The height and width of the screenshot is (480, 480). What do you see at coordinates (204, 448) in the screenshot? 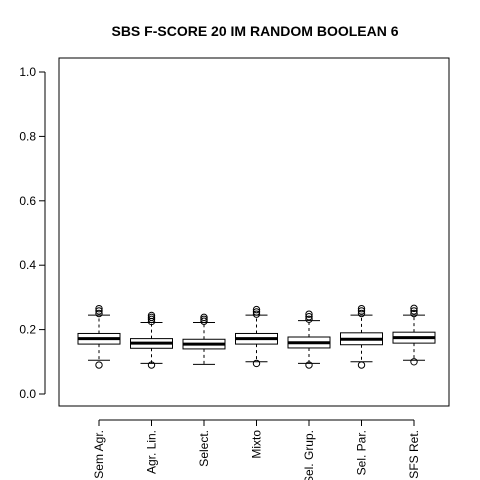
I see `x-tick-label: Select.` at bounding box center [204, 448].